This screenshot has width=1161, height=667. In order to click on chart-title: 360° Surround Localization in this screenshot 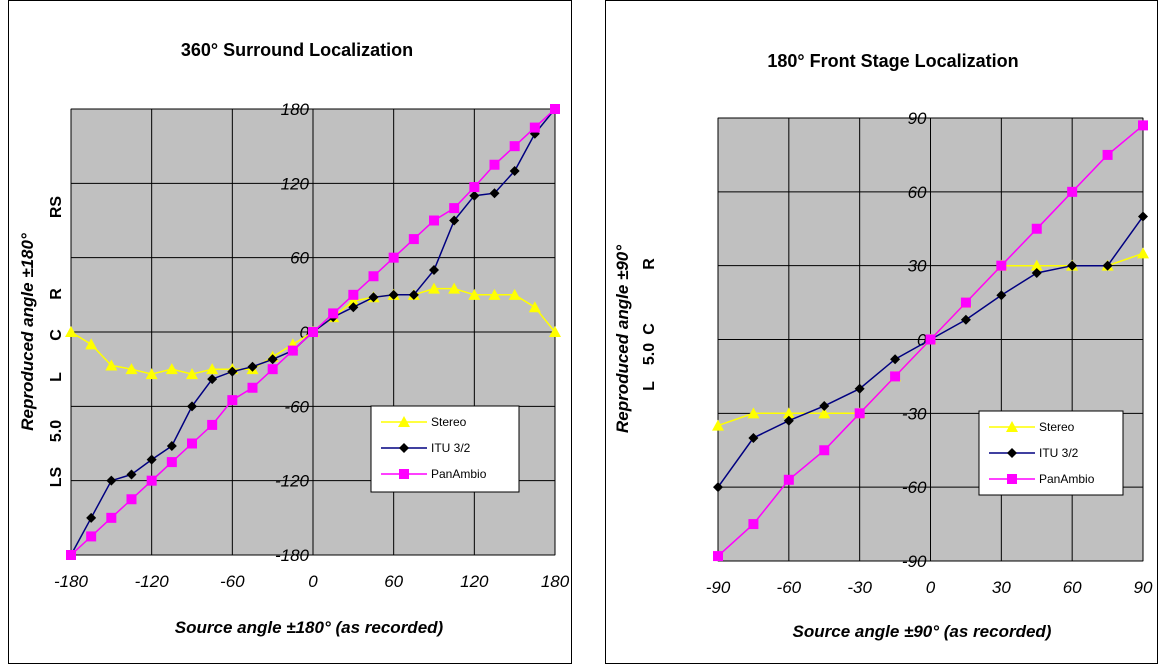, I will do `click(297, 50)`.